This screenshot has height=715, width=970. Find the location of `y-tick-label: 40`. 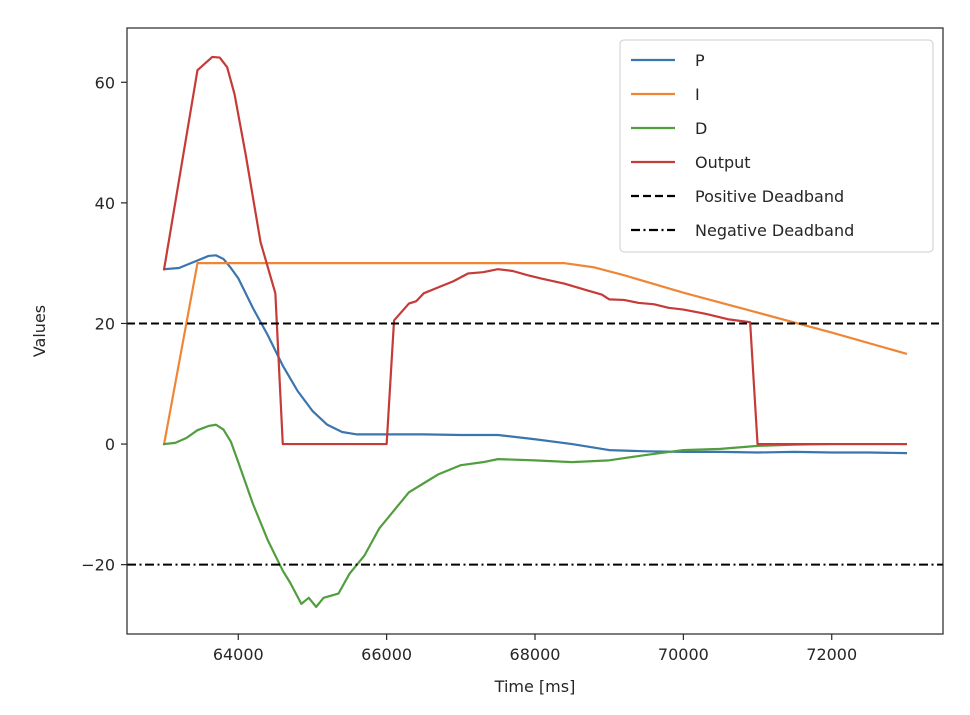

y-tick-label: 40 is located at coordinates (105, 203).